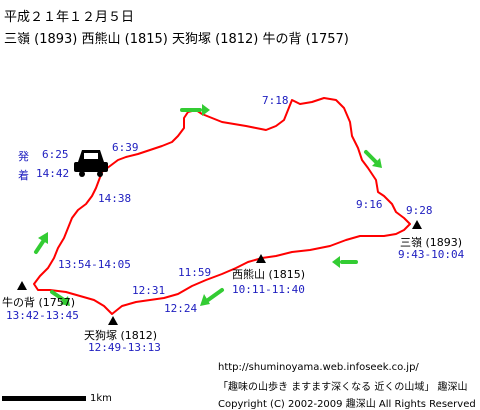  What do you see at coordinates (275, 100) in the screenshot?
I see `waypoint-time: 7:18` at bounding box center [275, 100].